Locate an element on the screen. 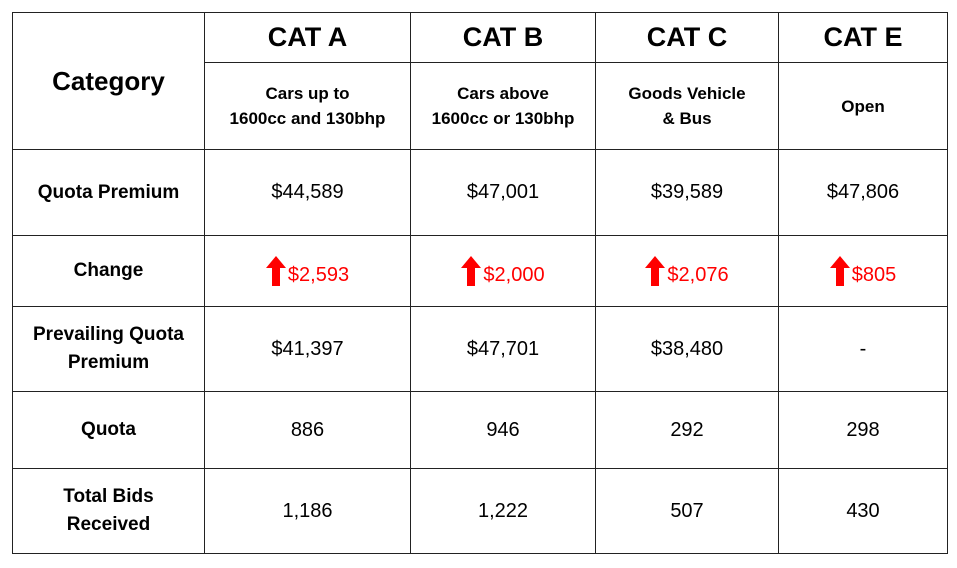 The height and width of the screenshot is (568, 957). category-header-label: Category is located at coordinates (108, 80).